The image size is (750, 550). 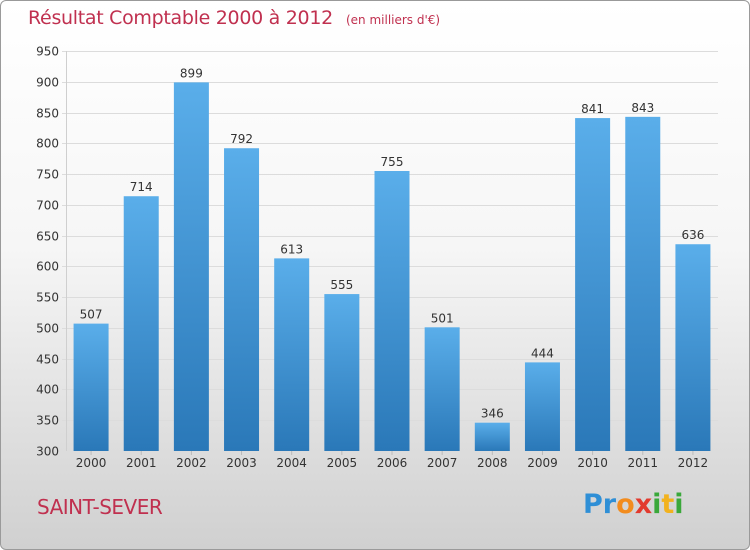 I want to click on y-tick-label: 300, so click(x=47, y=452).